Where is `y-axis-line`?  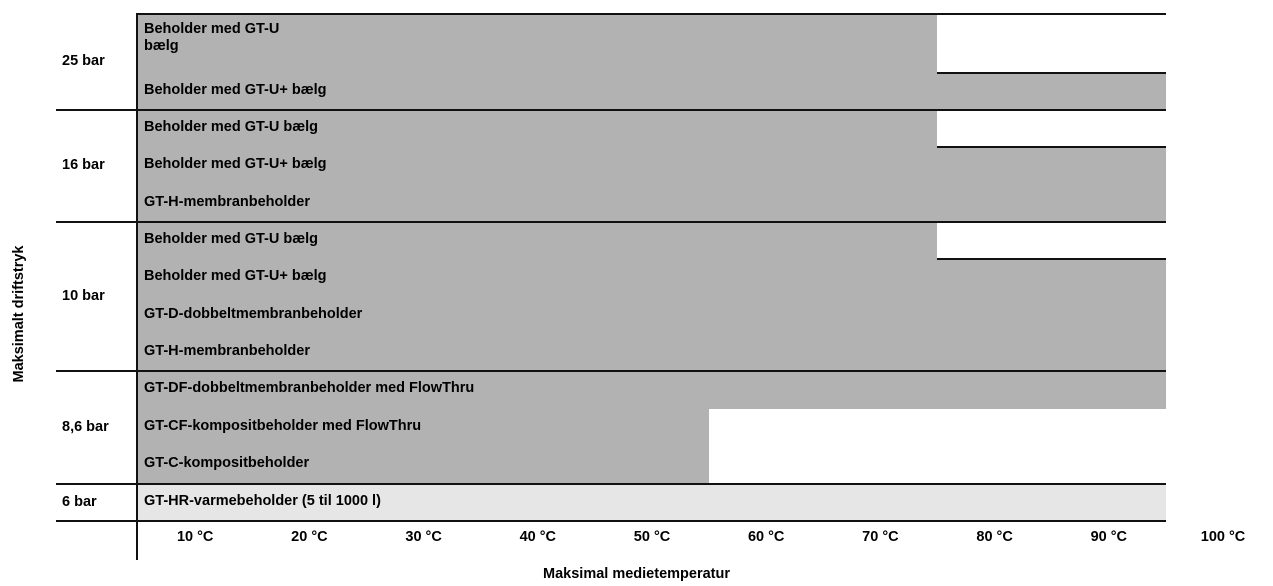 y-axis-line is located at coordinates (137, 287).